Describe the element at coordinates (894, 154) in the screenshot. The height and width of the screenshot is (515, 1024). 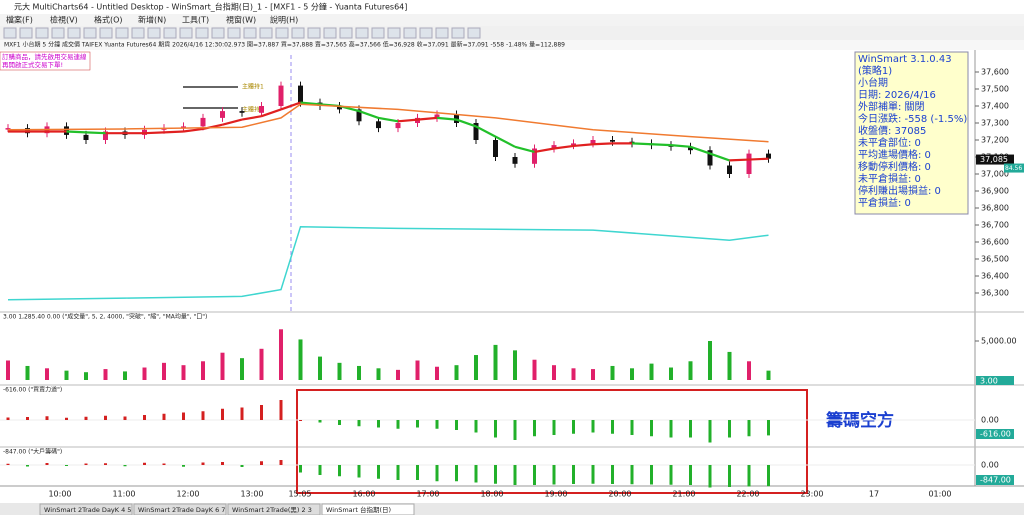
I see `info-line: 平均進場價格: 0` at that location.